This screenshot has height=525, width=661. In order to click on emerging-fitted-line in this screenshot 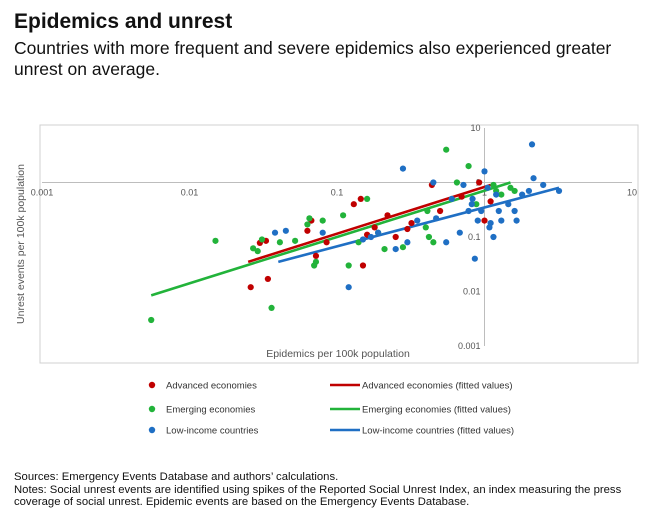, I will do `click(330, 239)`.